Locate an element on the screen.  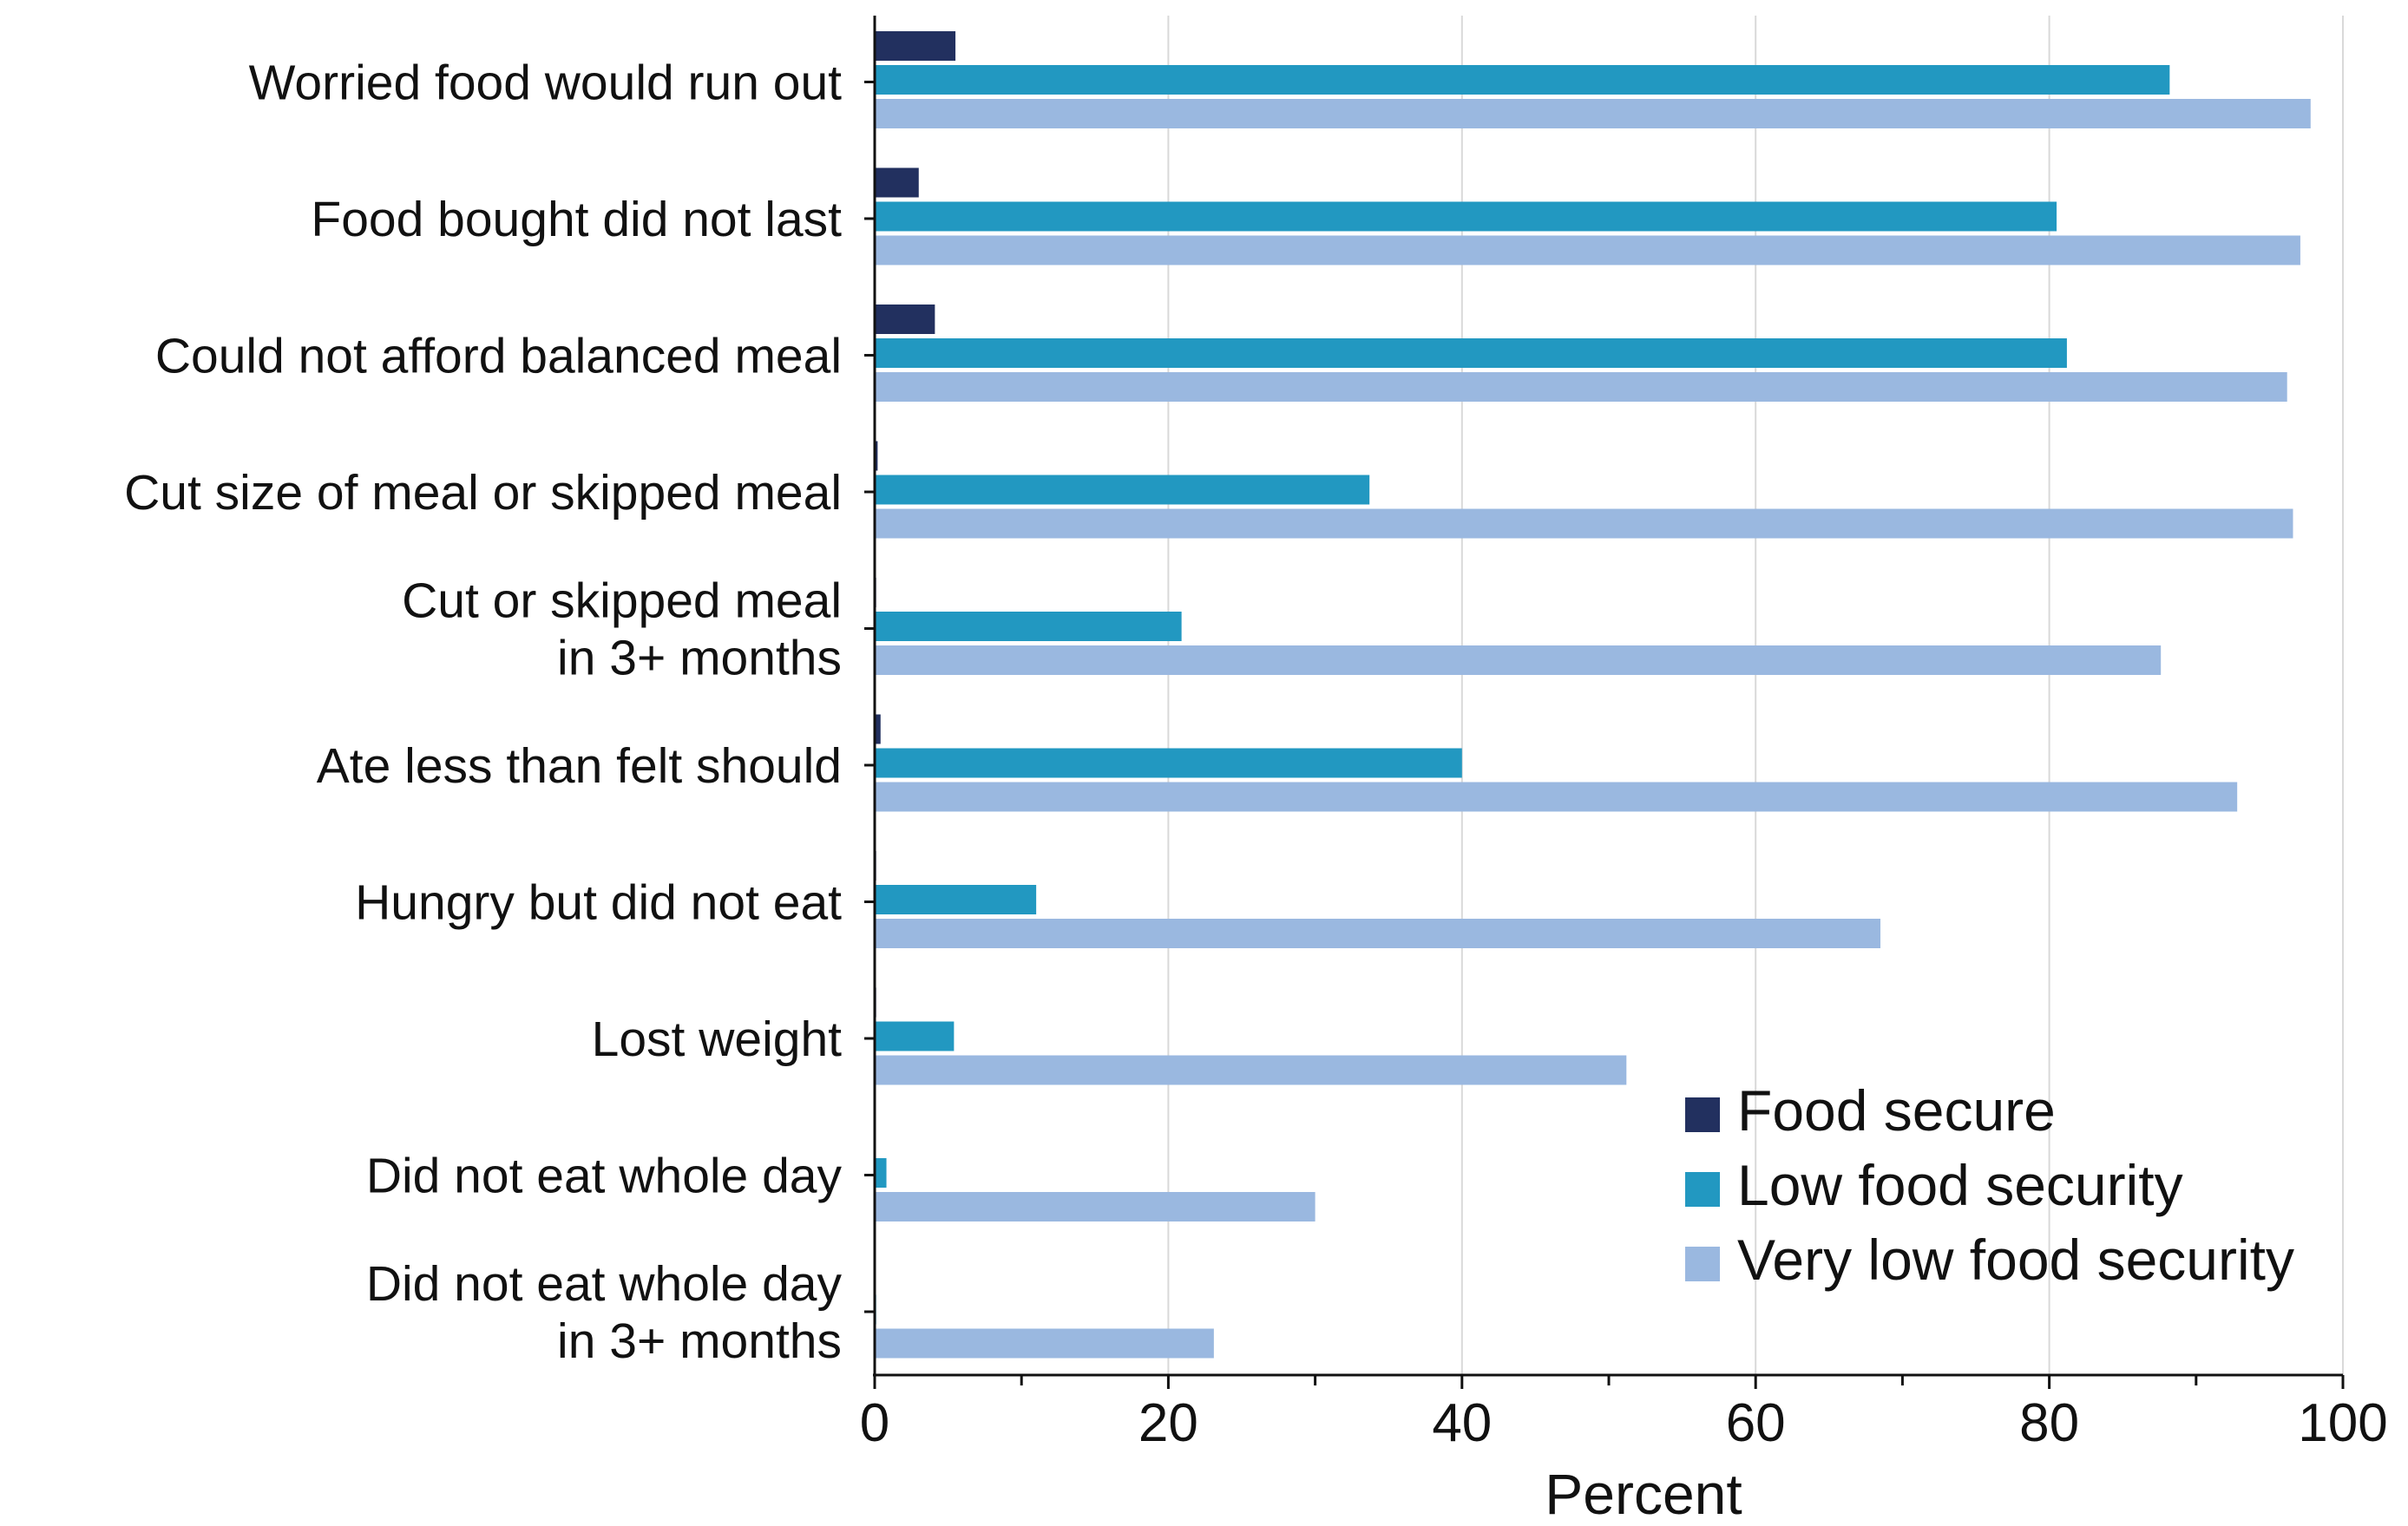
category-label: Did not eat whole day is located at coordinates (604, 1176).